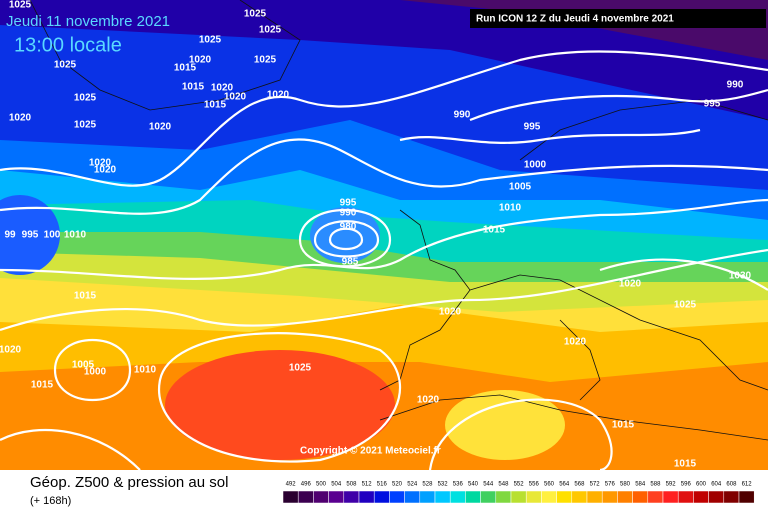 The height and width of the screenshot is (517, 768). What do you see at coordinates (83, 365) in the screenshot?
I see `isobar-label: 1005` at bounding box center [83, 365].